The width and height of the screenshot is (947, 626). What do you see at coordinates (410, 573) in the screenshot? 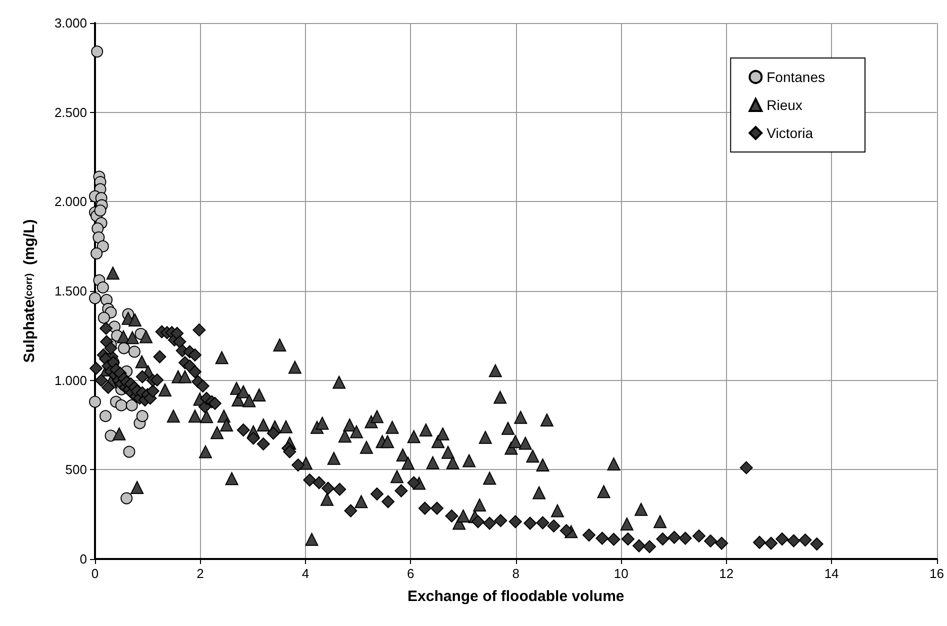
I see `x-tick-label: 6` at bounding box center [410, 573].